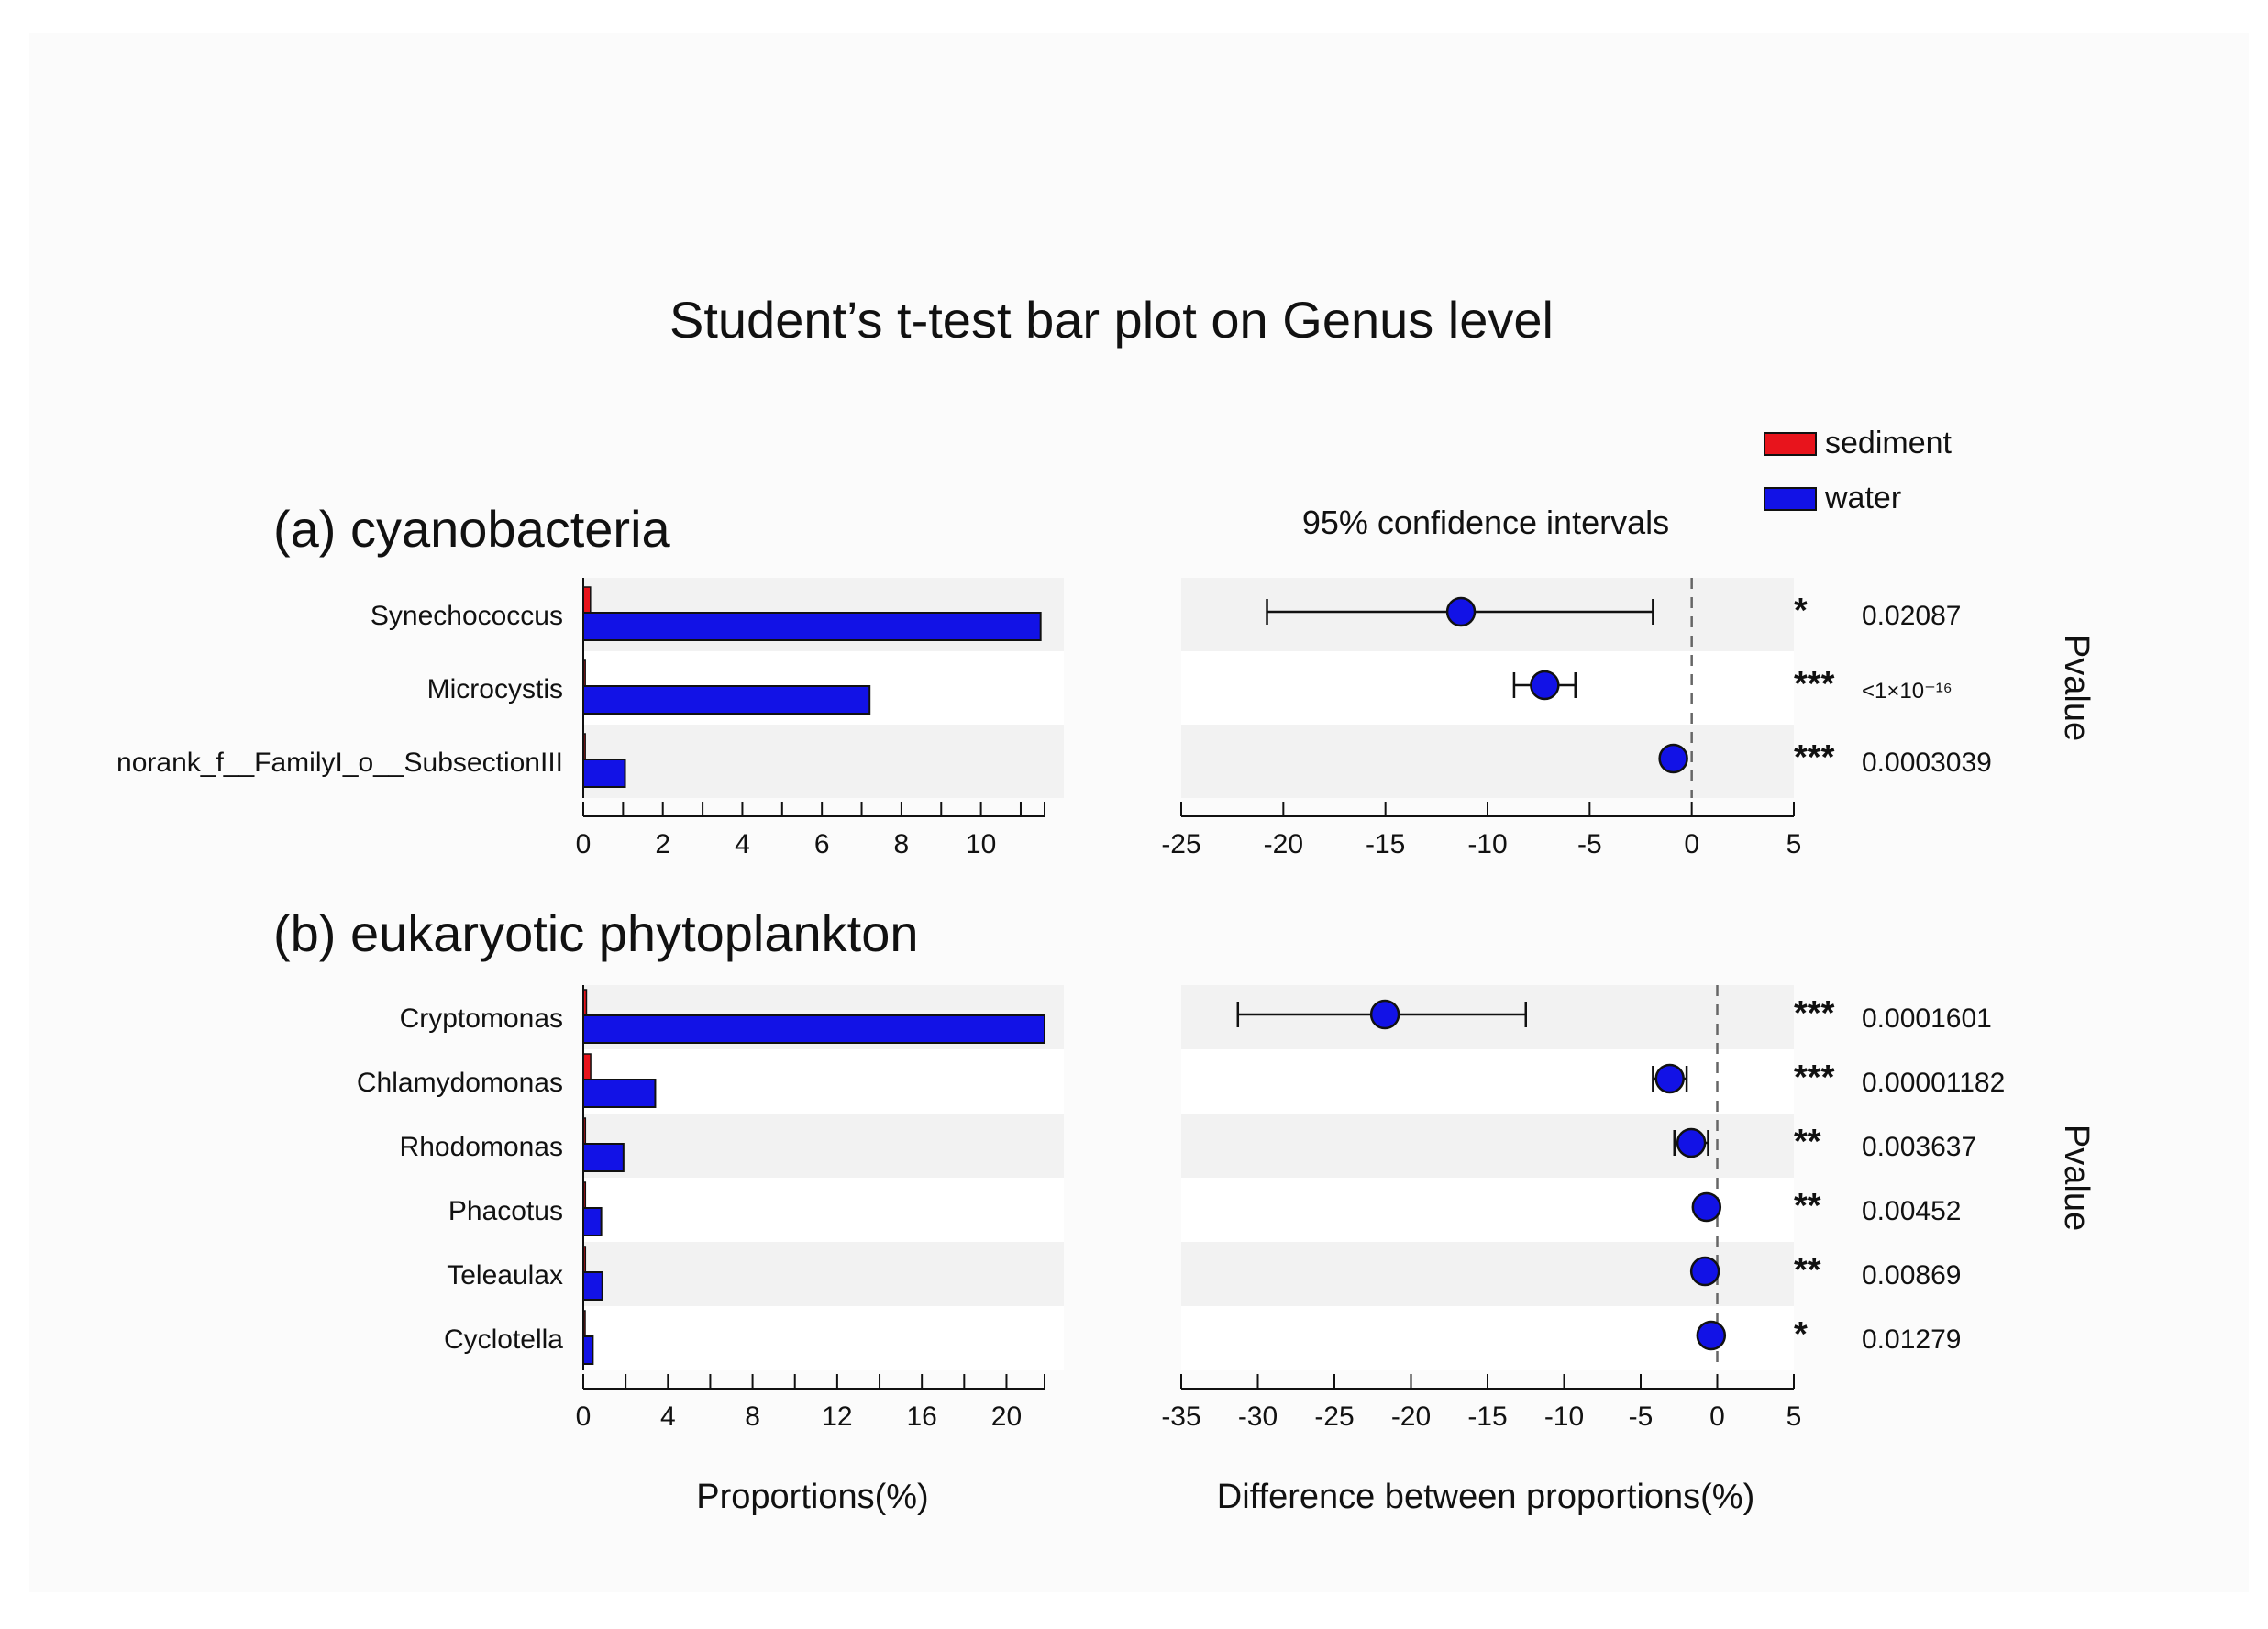  What do you see at coordinates (1180, 1417) in the screenshot?
I see `ci-x-tick-label: -35` at bounding box center [1180, 1417].